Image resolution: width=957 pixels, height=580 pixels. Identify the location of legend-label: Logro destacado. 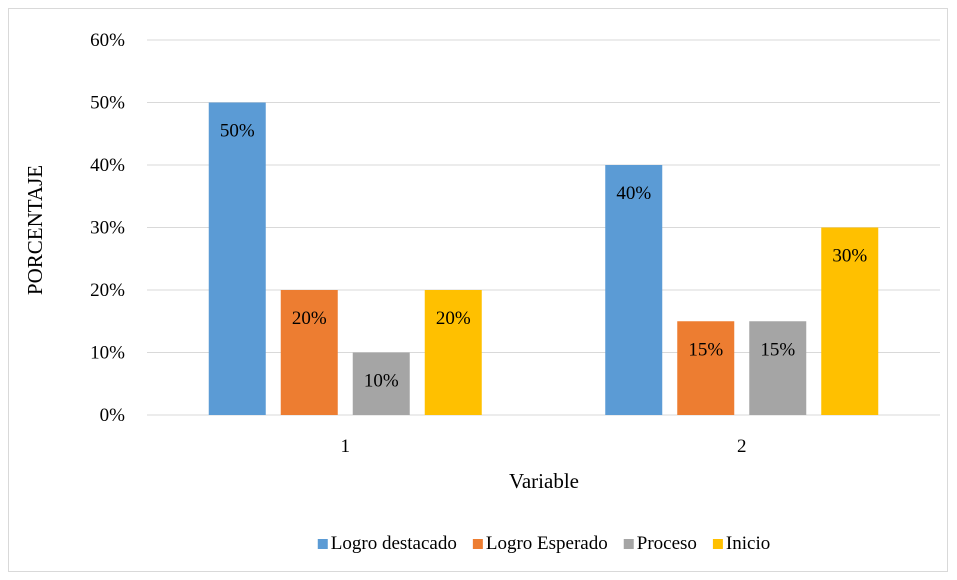
(394, 543).